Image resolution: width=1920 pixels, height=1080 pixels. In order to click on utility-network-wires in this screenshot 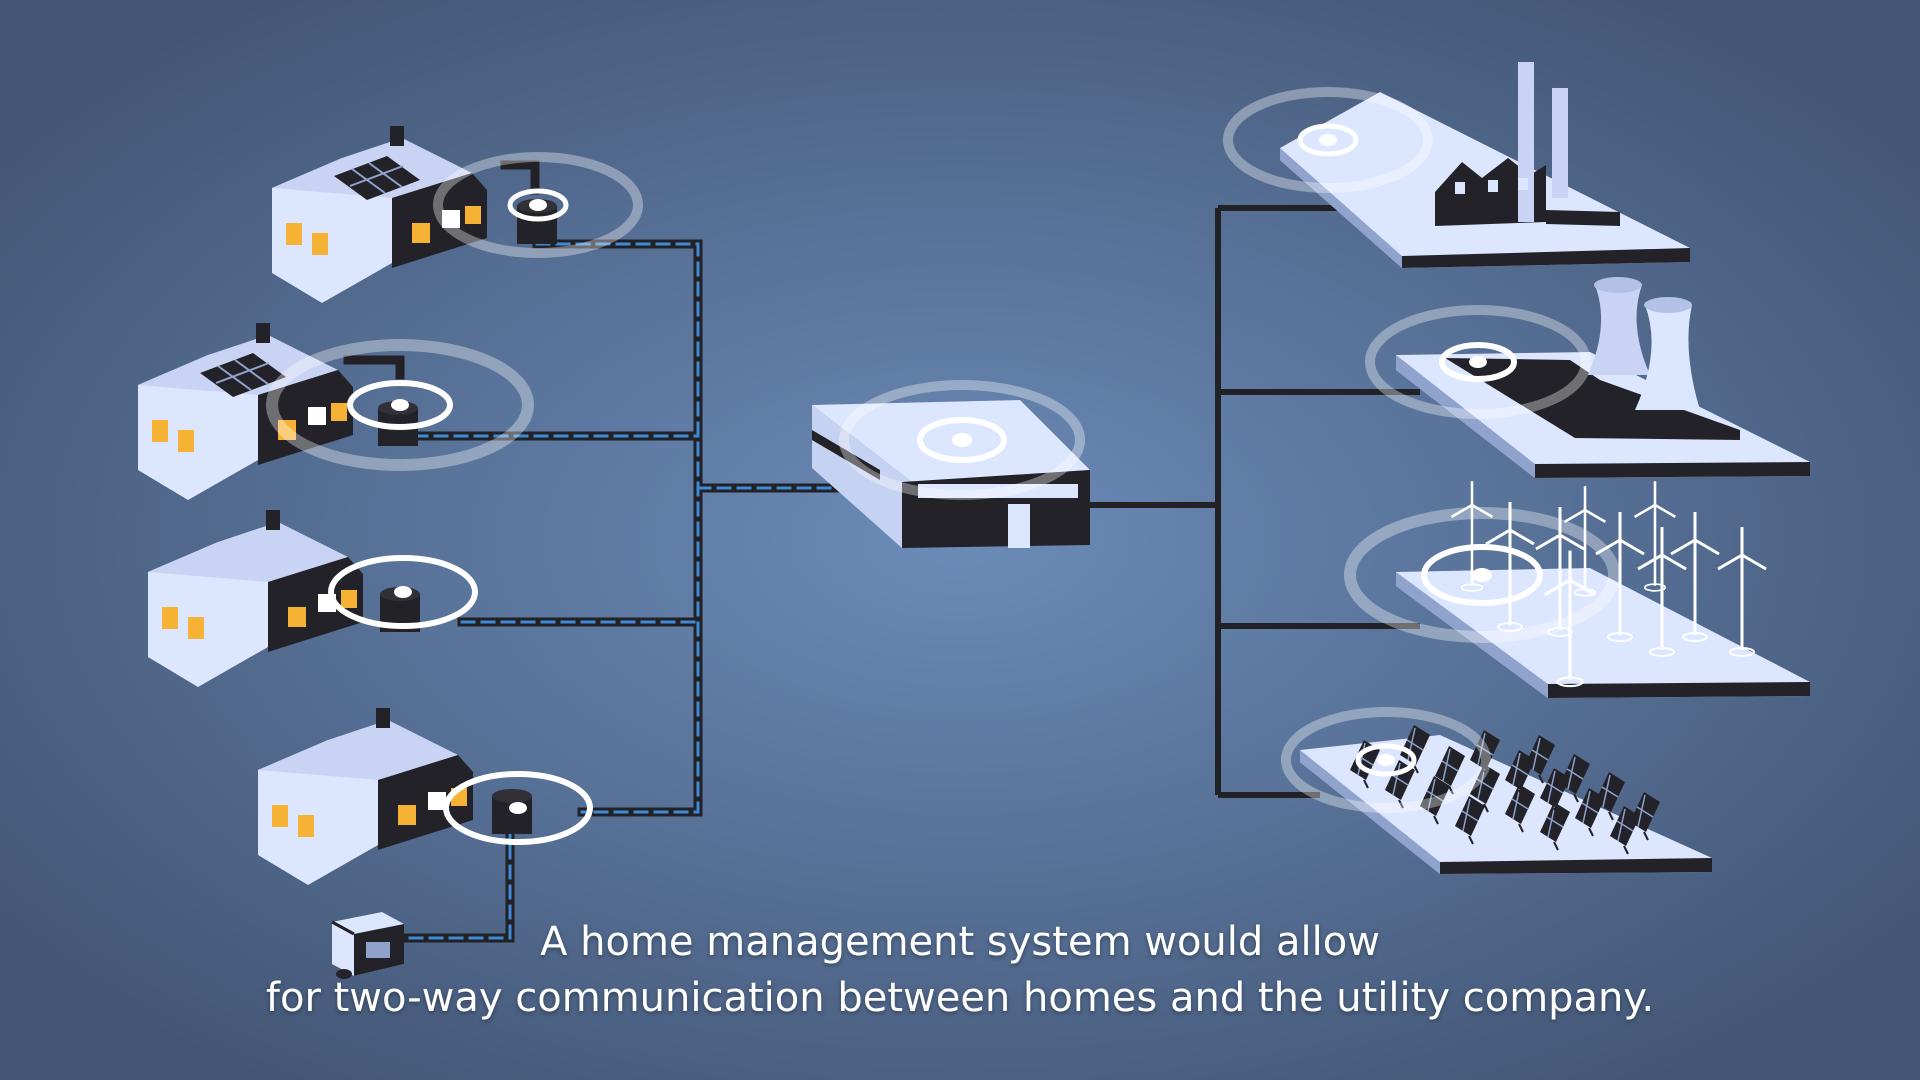, I will do `click(1255, 501)`.